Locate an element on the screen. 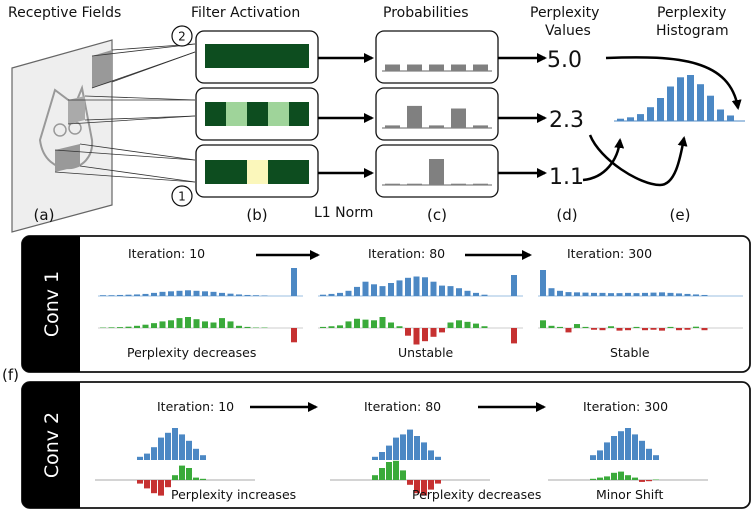  header-receptive-fields: Receptive Fields is located at coordinates (64, 13).